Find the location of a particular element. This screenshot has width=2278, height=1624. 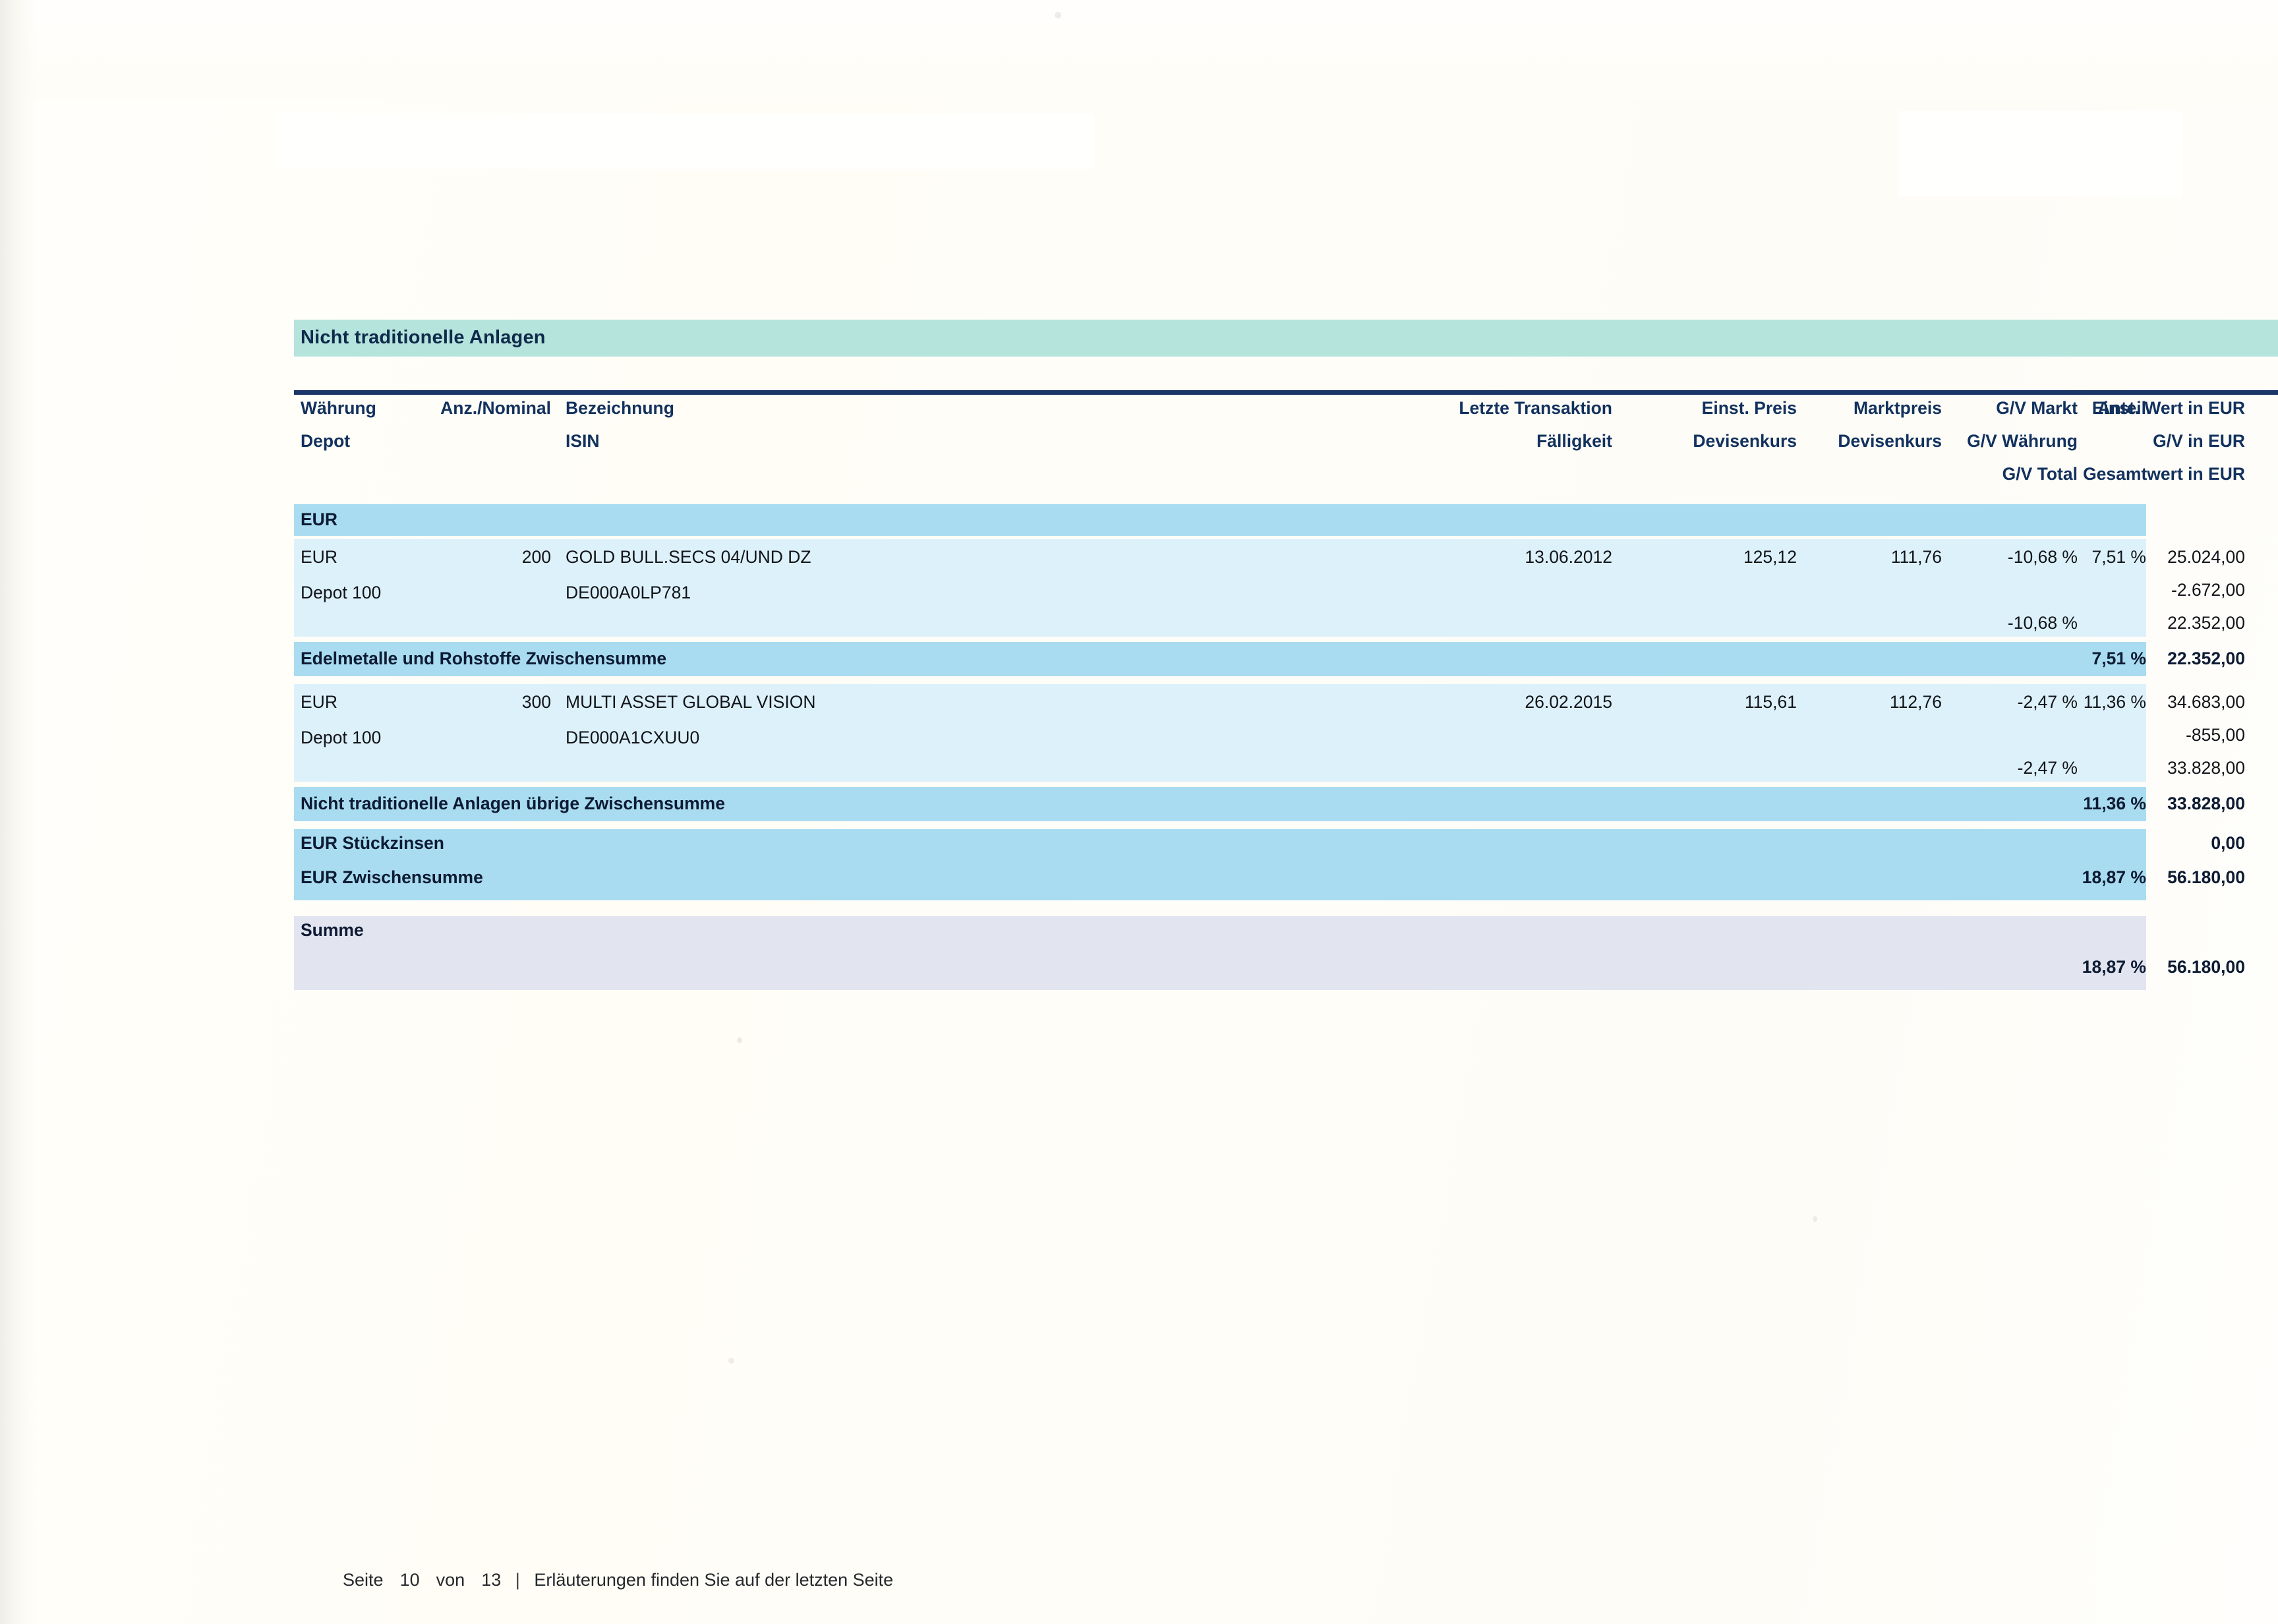

subtotal-value: 22.352,00 is located at coordinates (2206, 658).